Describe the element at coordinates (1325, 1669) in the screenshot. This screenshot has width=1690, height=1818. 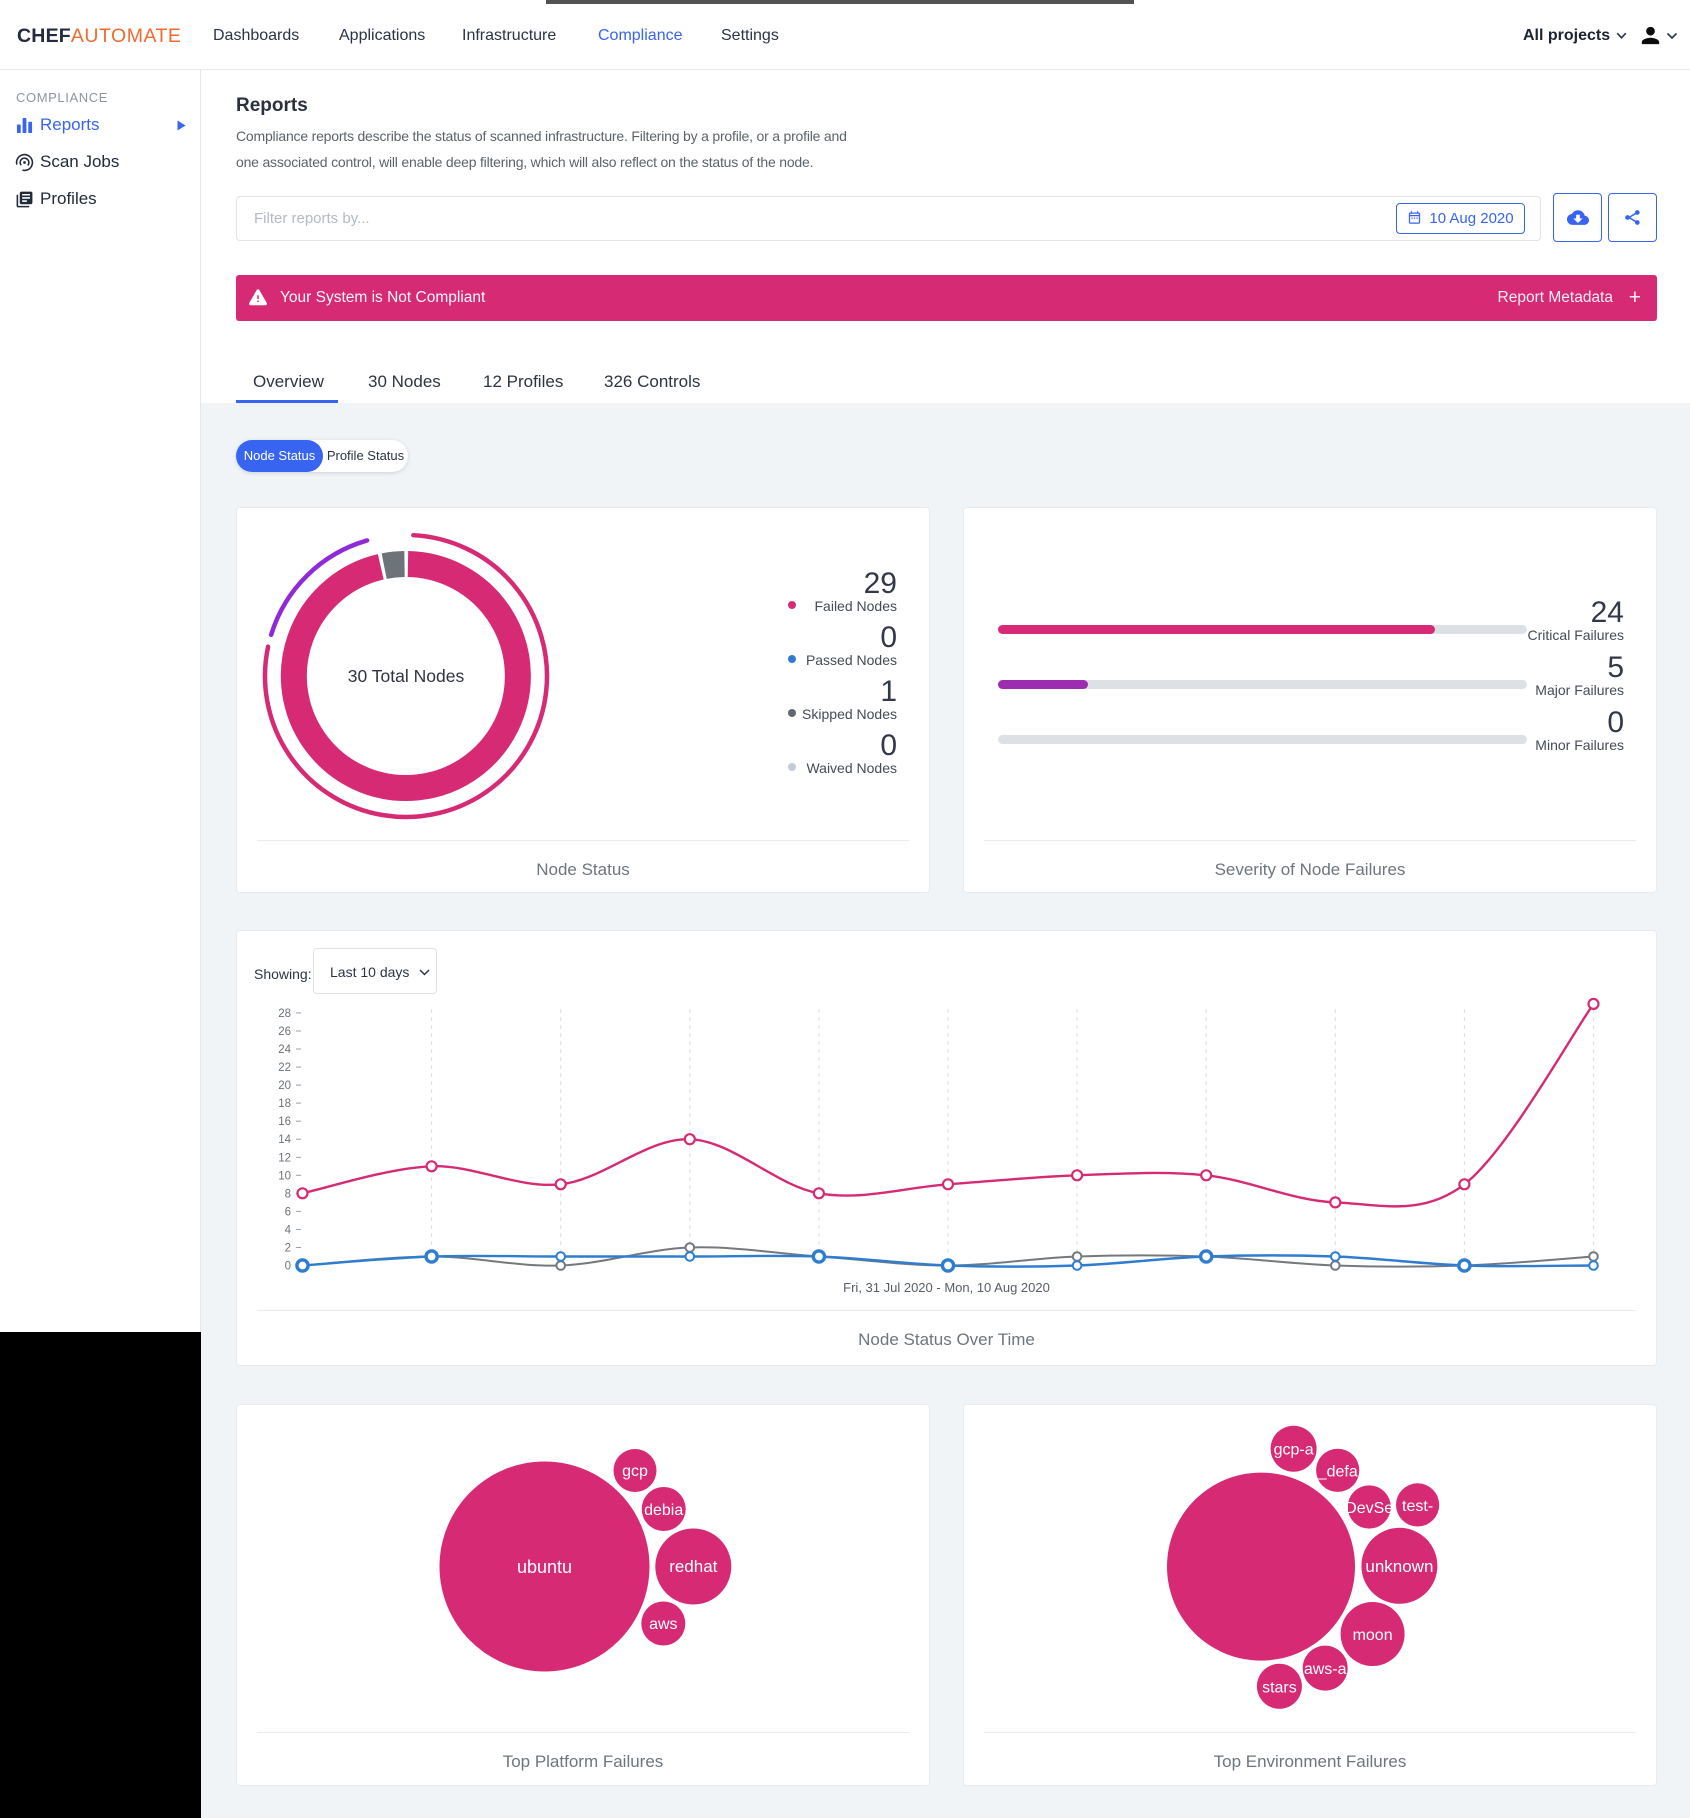
I see `svg-text: aws-a` at that location.